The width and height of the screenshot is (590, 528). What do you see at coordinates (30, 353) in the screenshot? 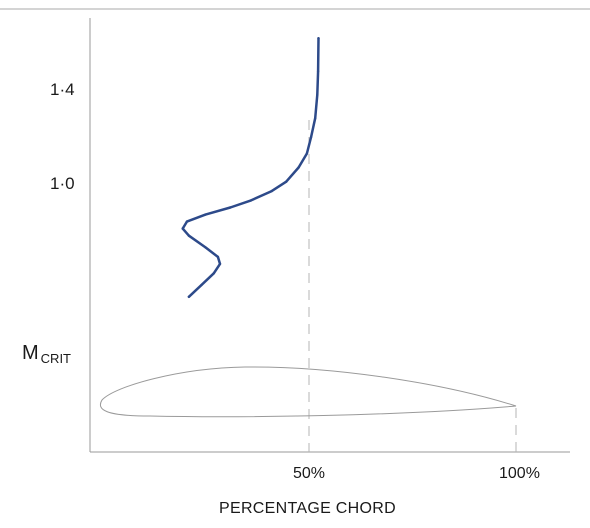
I see `mcrit-label-main: M` at bounding box center [30, 353].